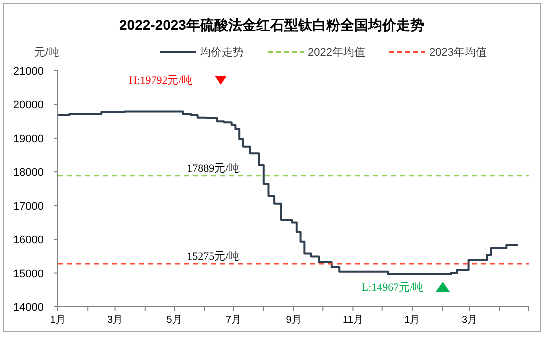  Describe the element at coordinates (213, 168) in the screenshot. I see `annotation: 17889元/吨` at that location.